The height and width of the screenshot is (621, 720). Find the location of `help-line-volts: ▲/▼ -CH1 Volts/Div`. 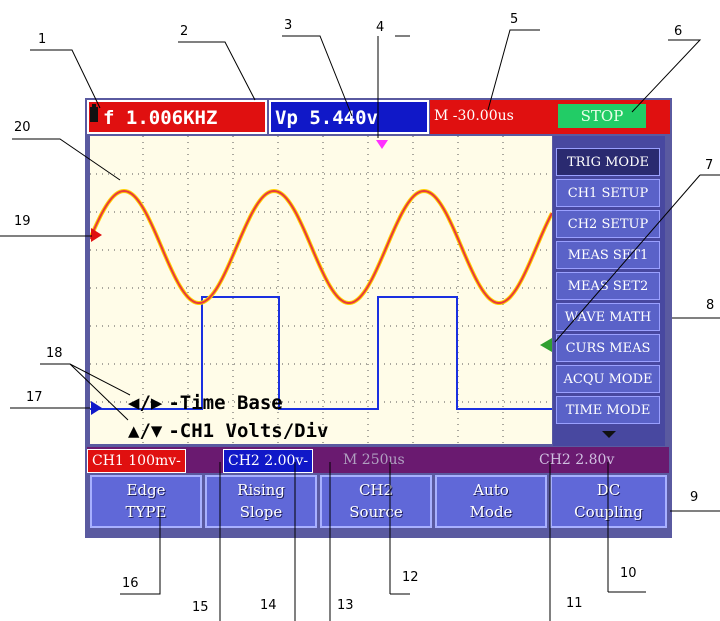

help-line-volts: ▲/▼ -CH1 Volts/Div is located at coordinates (228, 431).